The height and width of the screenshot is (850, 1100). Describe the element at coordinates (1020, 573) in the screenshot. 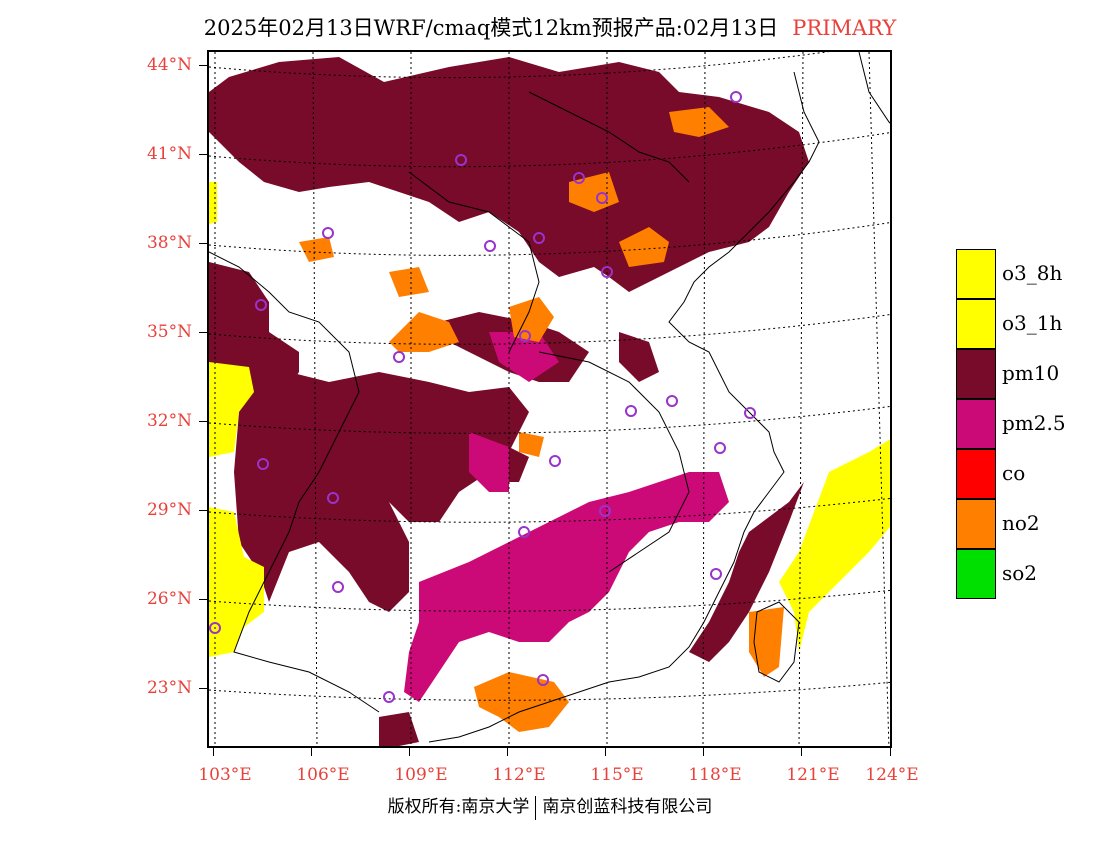

I see `legend-label: so2` at that location.